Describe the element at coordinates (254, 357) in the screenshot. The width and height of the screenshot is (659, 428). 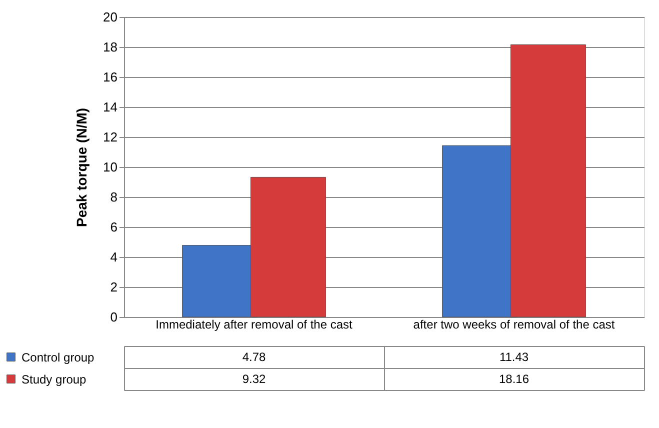
I see `data-label: 4.78` at that location.